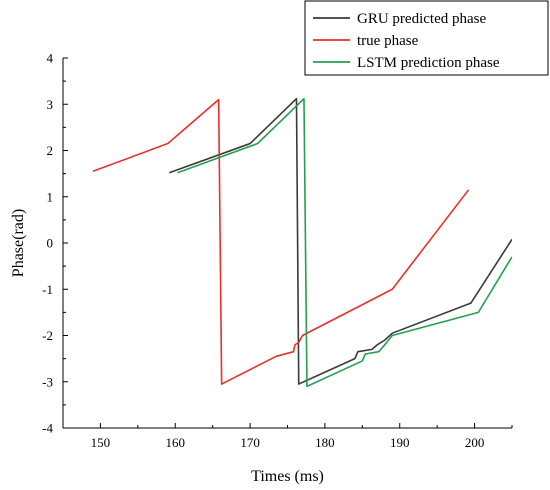 Image resolution: width=550 pixels, height=490 pixels. I want to click on x-tick-label: 150, so click(101, 442).